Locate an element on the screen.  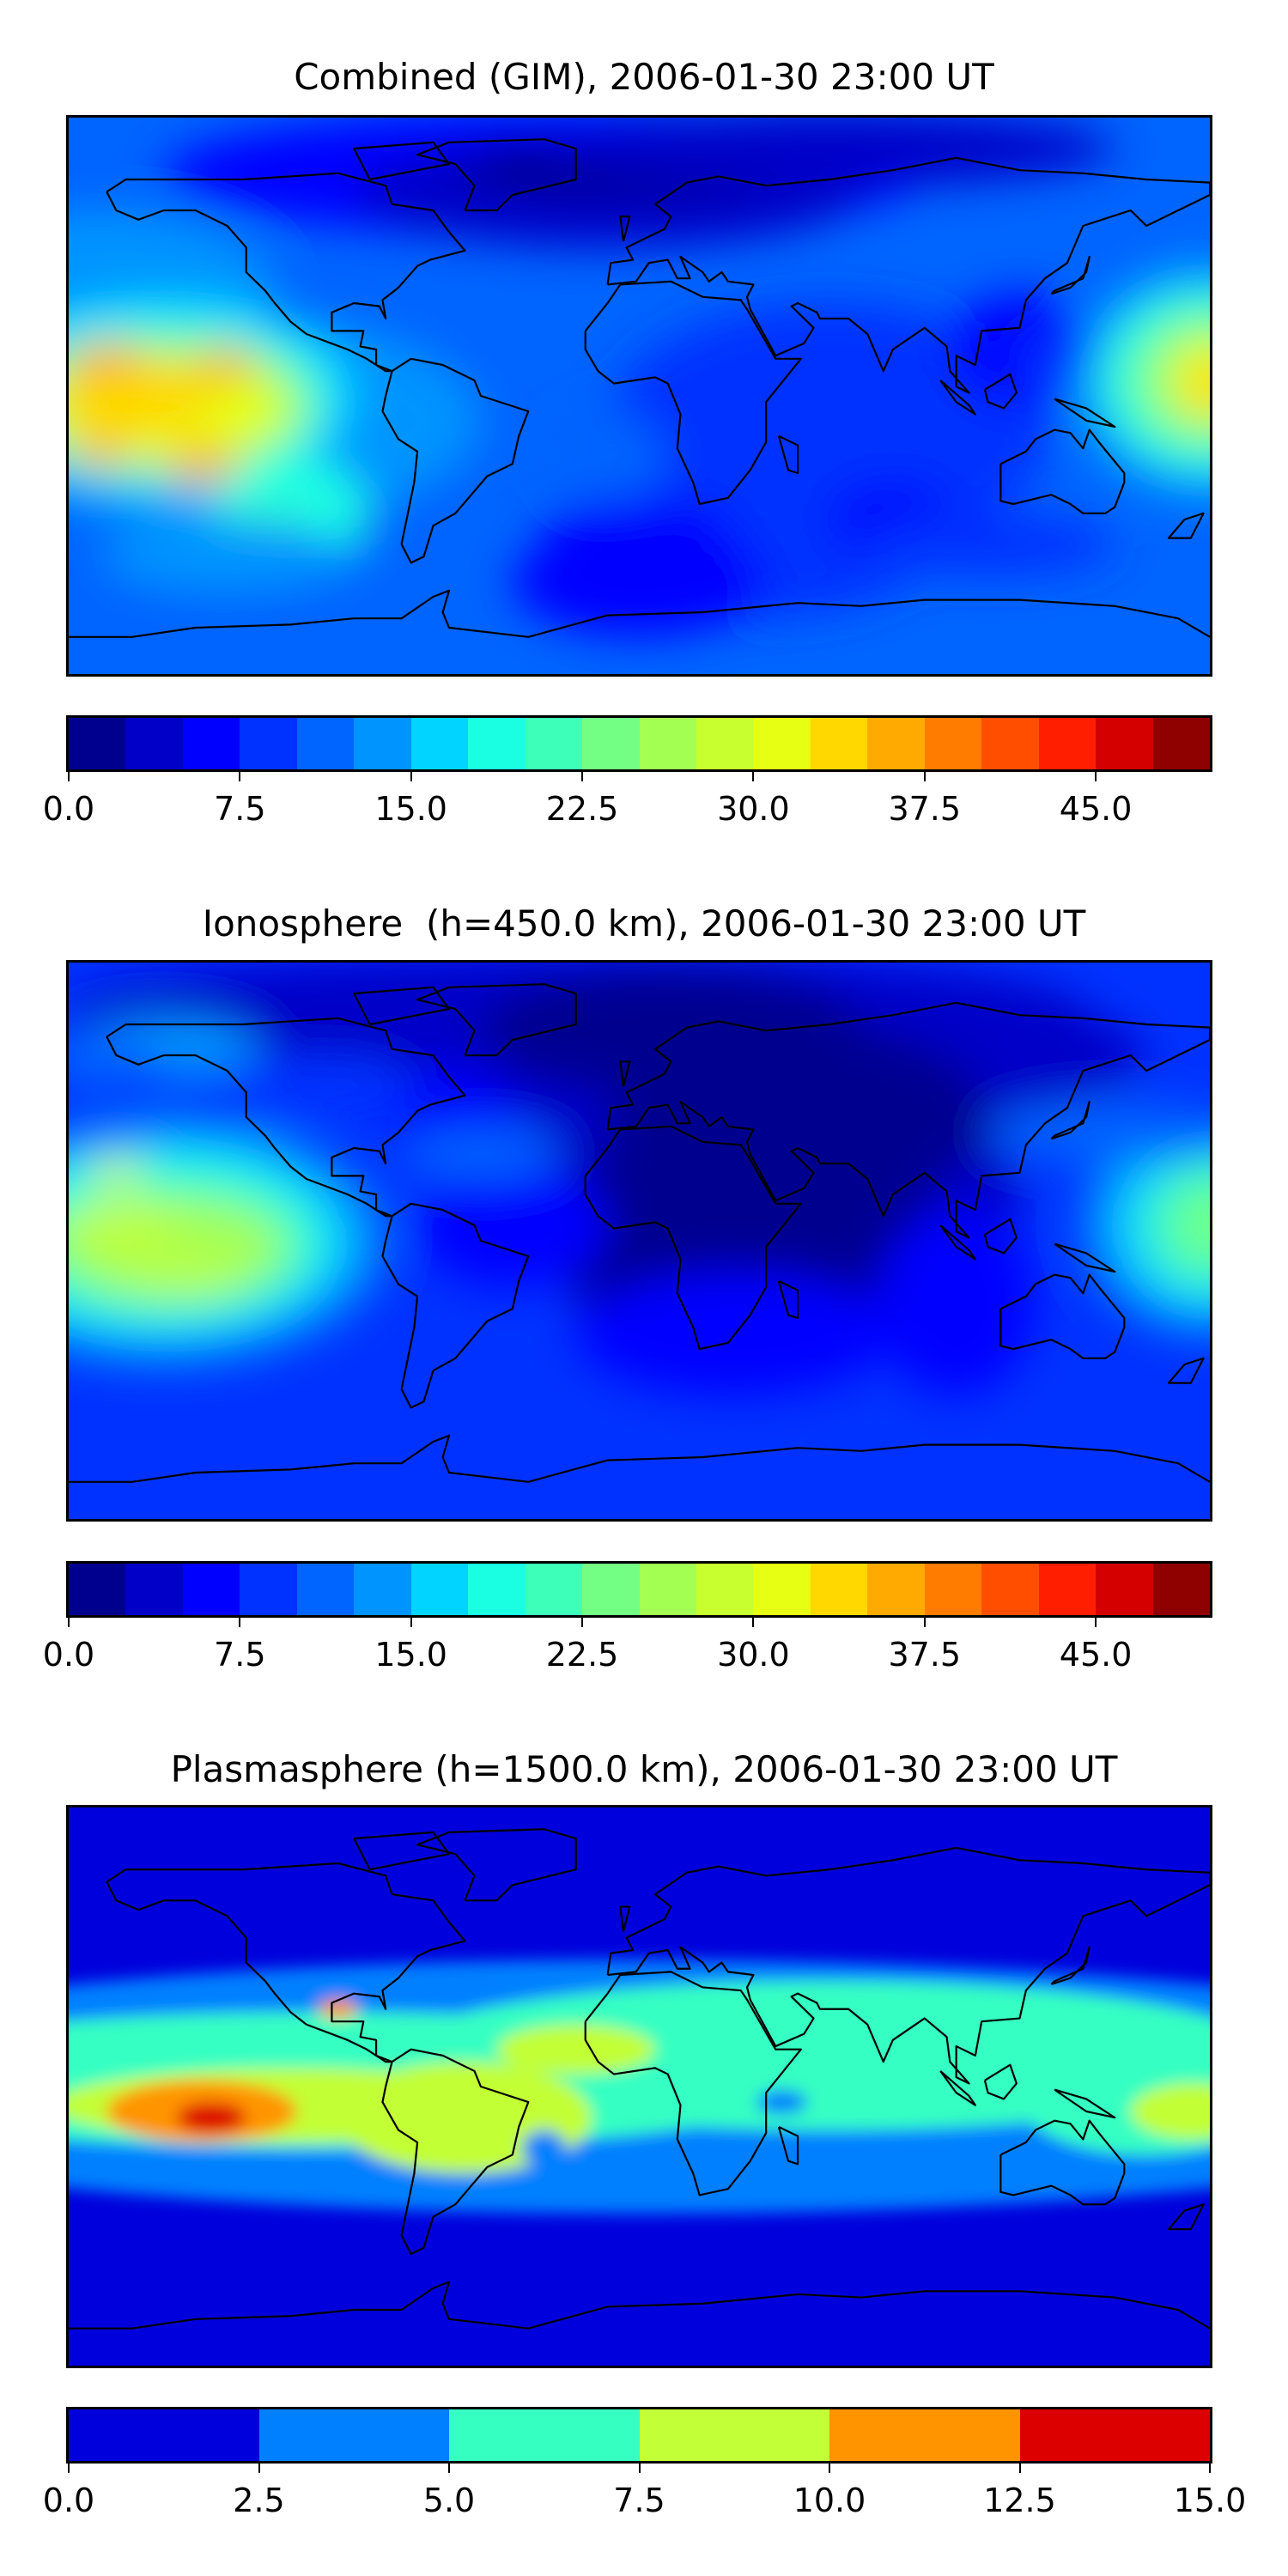
colorbar-tick-label: 12.5 is located at coordinates (1020, 2500).